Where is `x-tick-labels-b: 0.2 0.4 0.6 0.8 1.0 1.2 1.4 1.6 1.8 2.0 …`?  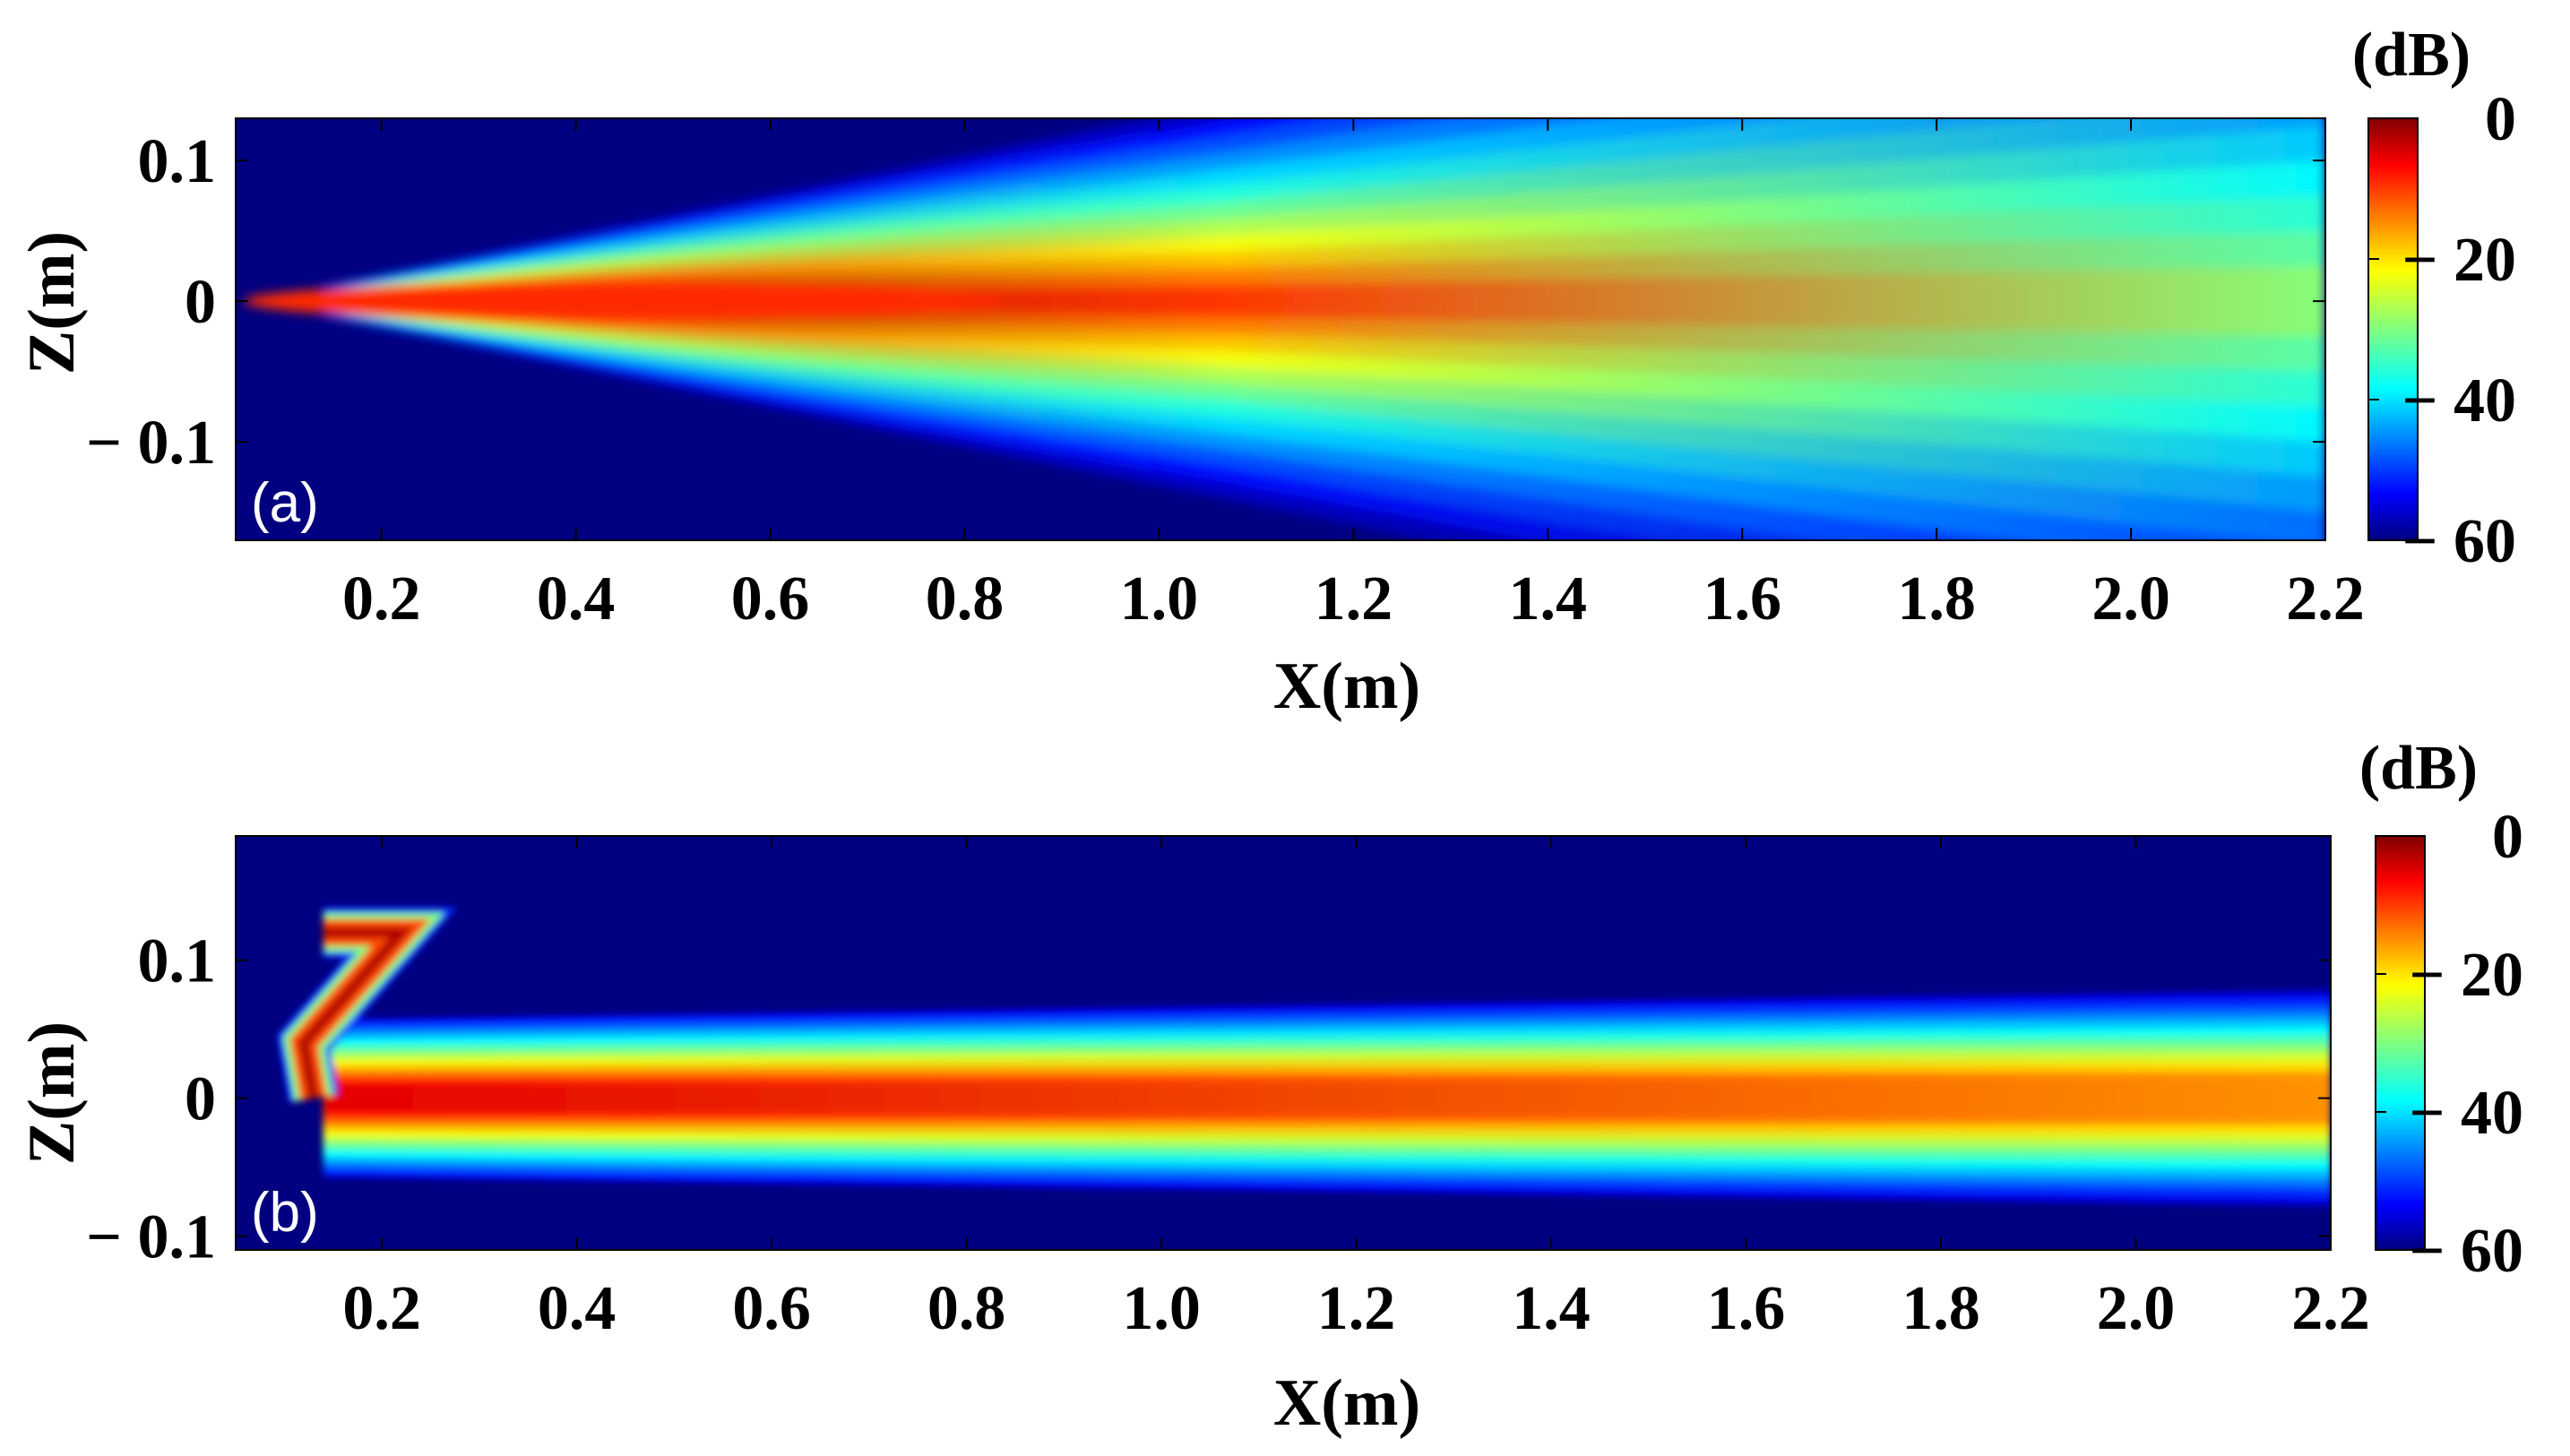
x-tick-labels-b: 0.2 0.4 0.6 0.8 1.0 1.2 1.4 1.6 1.8 2.0 … is located at coordinates (1355, 1308).